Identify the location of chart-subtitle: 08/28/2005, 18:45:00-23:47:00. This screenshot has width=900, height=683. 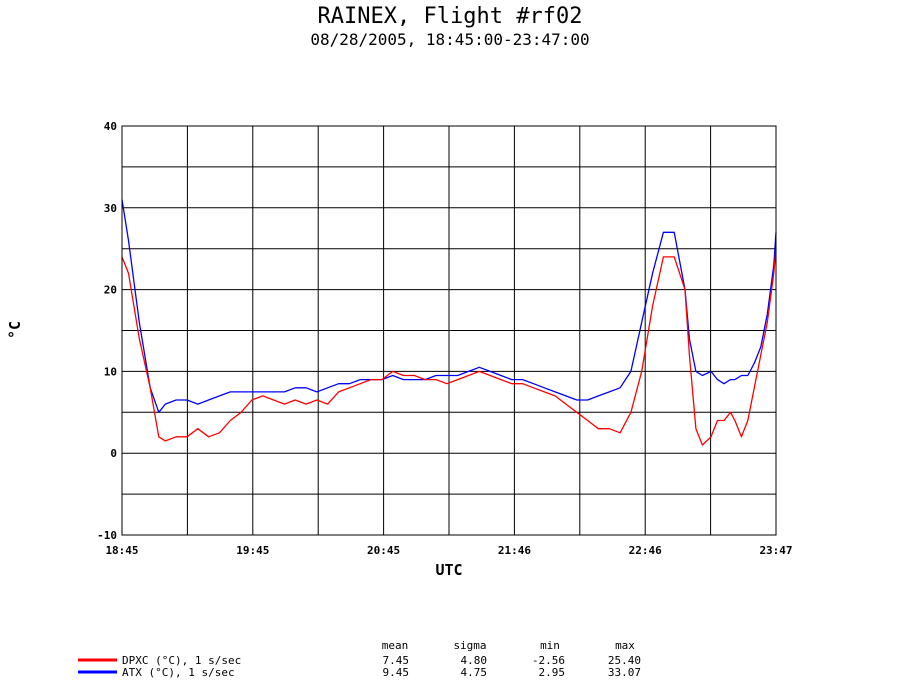
(450, 39).